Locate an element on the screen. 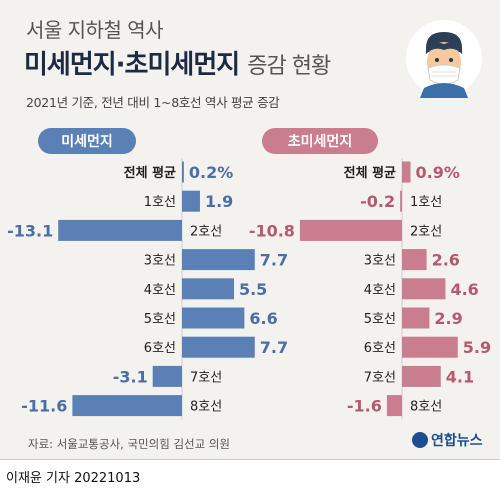 Image resolution: width=500 pixels, height=493 pixels. pm10-category-label: 전체 평균 is located at coordinates (150, 173).